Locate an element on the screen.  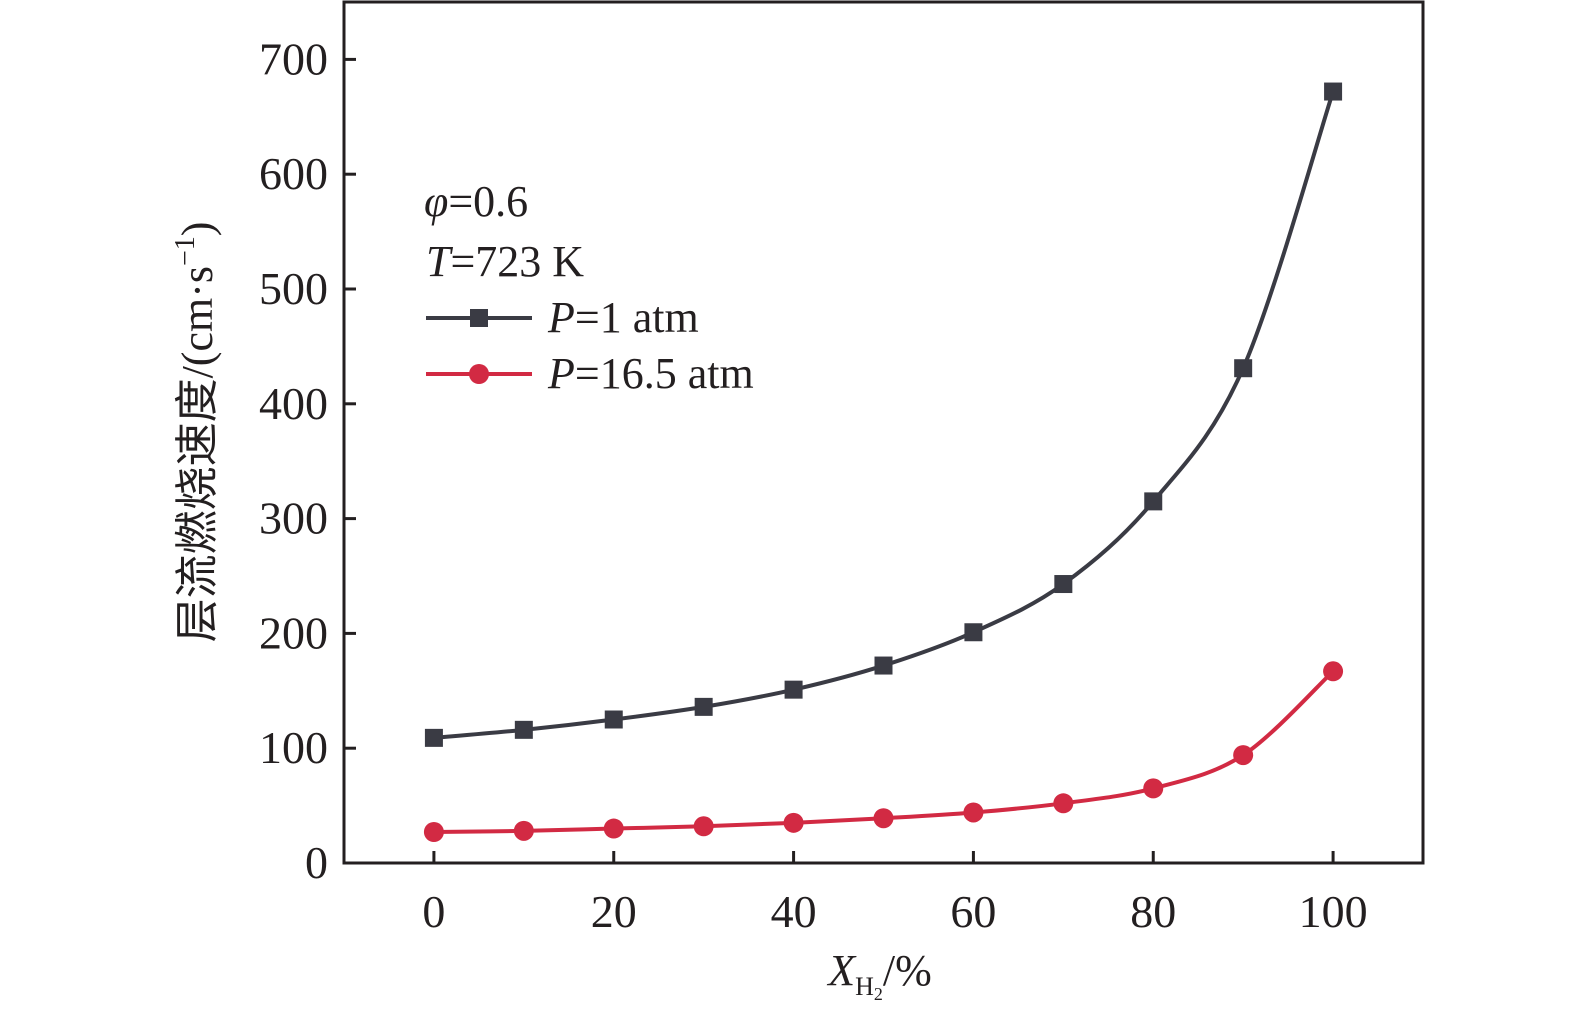
legend-label-series-1: P=1 atm is located at coordinates (623, 317).